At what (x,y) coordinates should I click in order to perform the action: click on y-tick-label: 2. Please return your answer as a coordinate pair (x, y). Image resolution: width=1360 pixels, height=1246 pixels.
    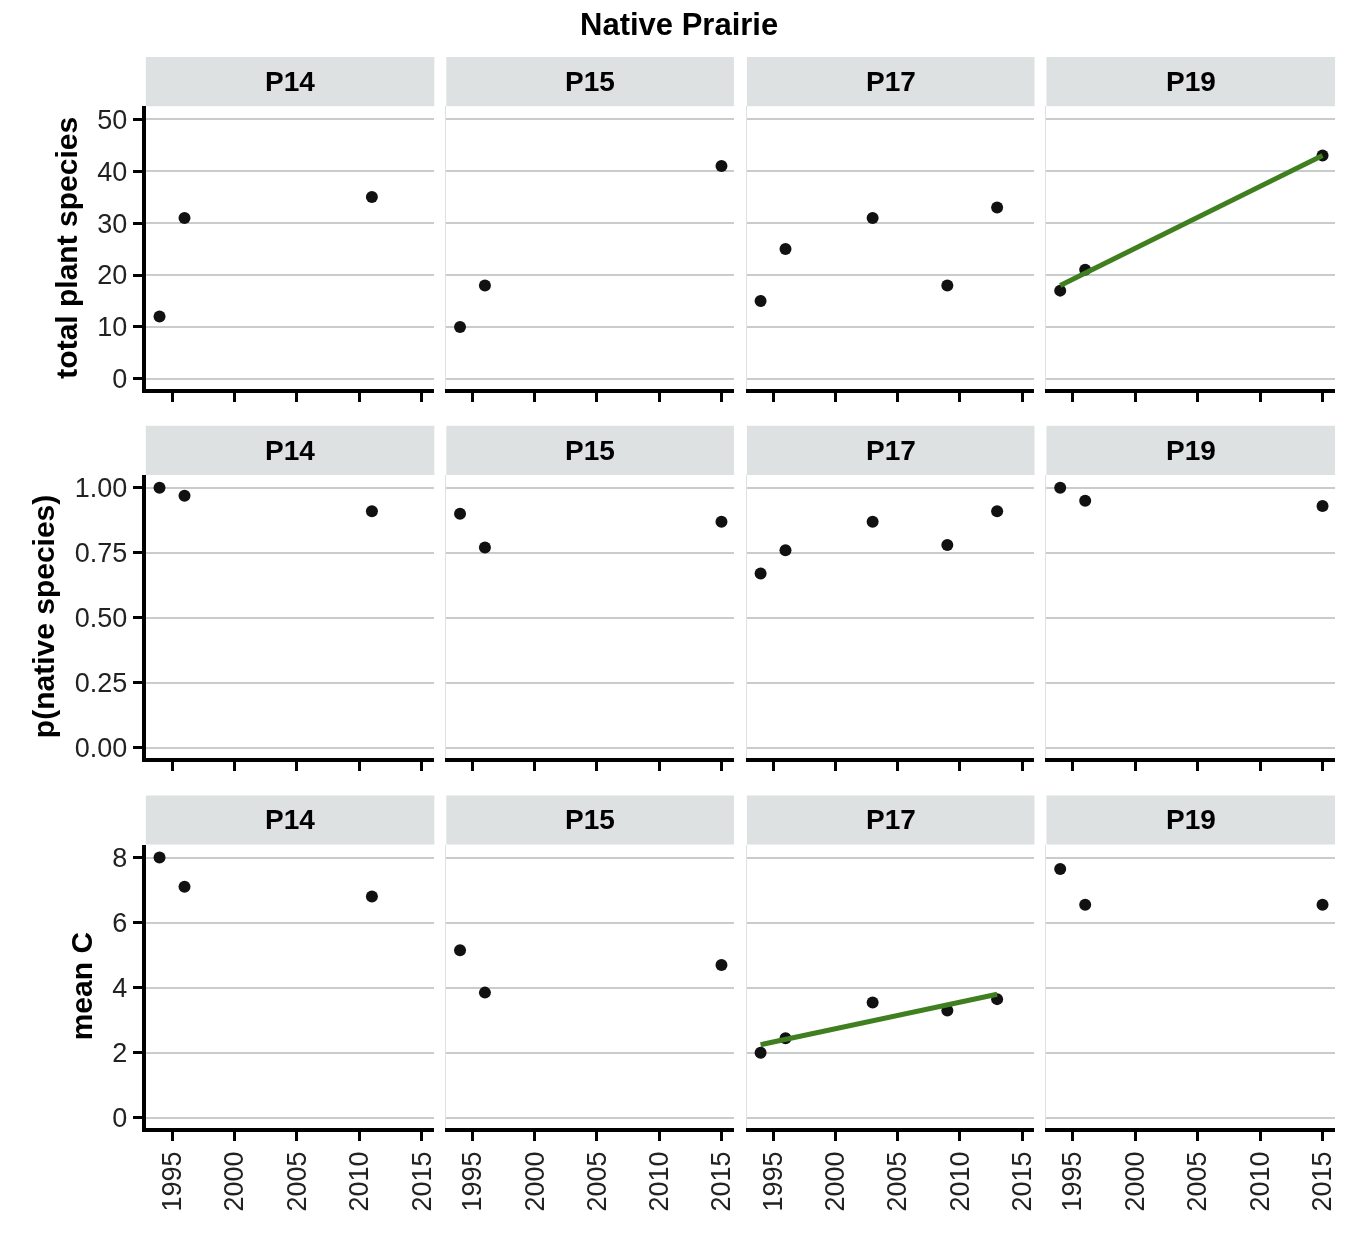
    Looking at the image, I should click on (120, 1053).